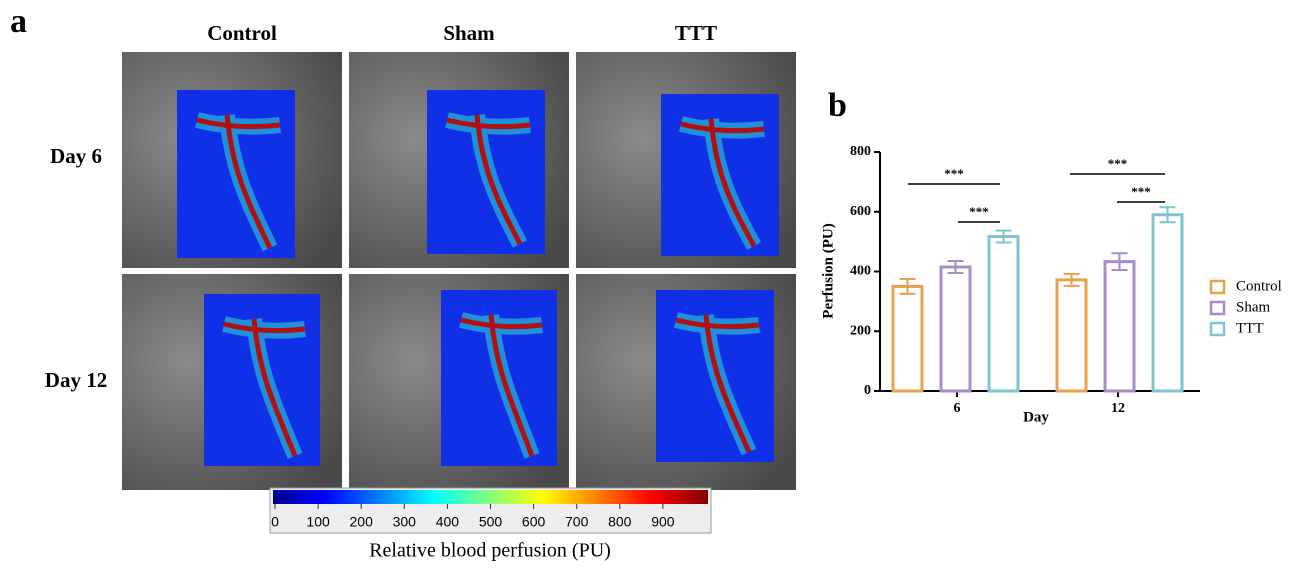 The height and width of the screenshot is (568, 1299). Describe the element at coordinates (860, 271) in the screenshot. I see `y-tick-label: 400` at that location.